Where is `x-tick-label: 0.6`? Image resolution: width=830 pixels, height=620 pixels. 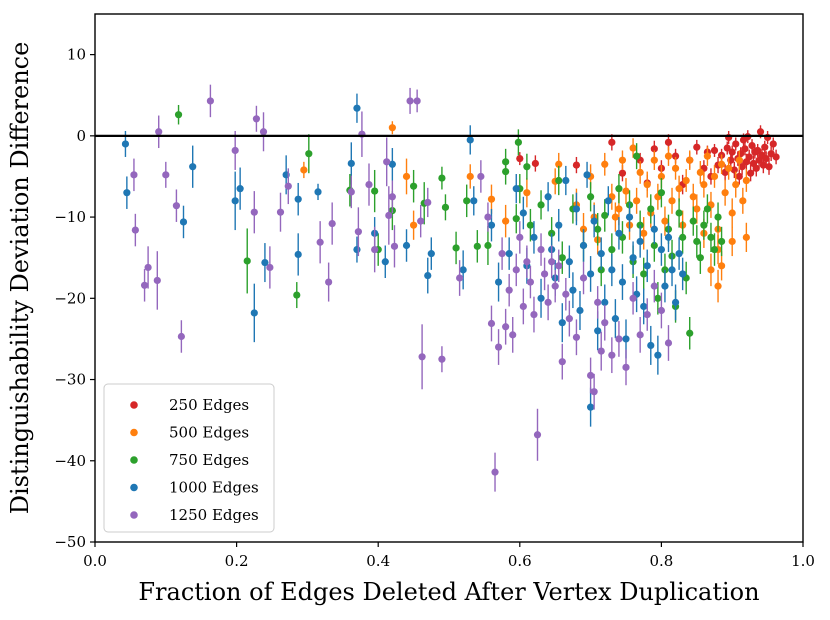
x-tick-label: 0.6 is located at coordinates (520, 561).